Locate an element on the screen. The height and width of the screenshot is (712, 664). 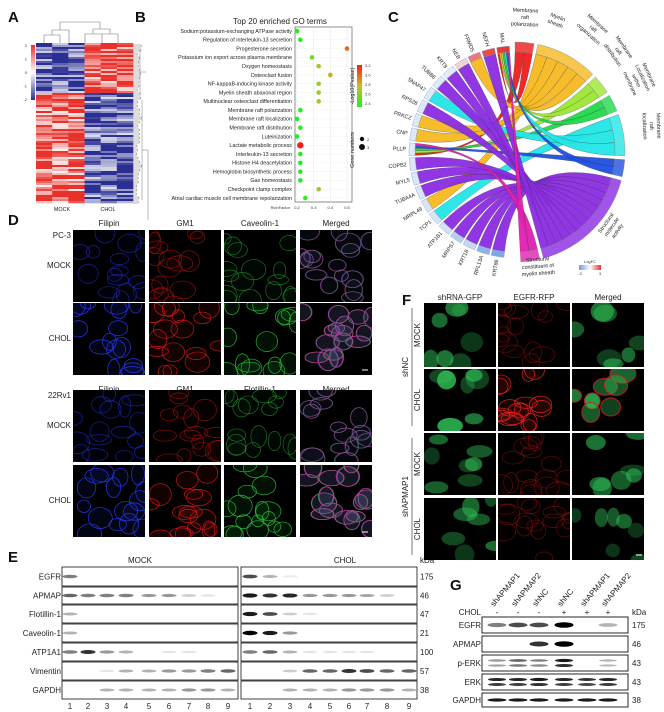
chol-sign: + is located at coordinates (608, 612).